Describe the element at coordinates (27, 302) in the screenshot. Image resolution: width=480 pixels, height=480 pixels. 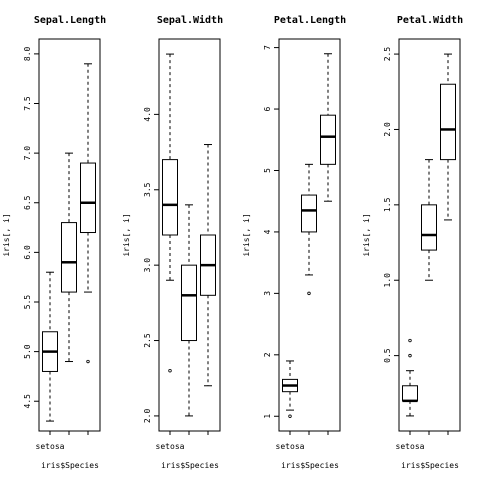
I see `y-tick-label: 5.5` at that location.